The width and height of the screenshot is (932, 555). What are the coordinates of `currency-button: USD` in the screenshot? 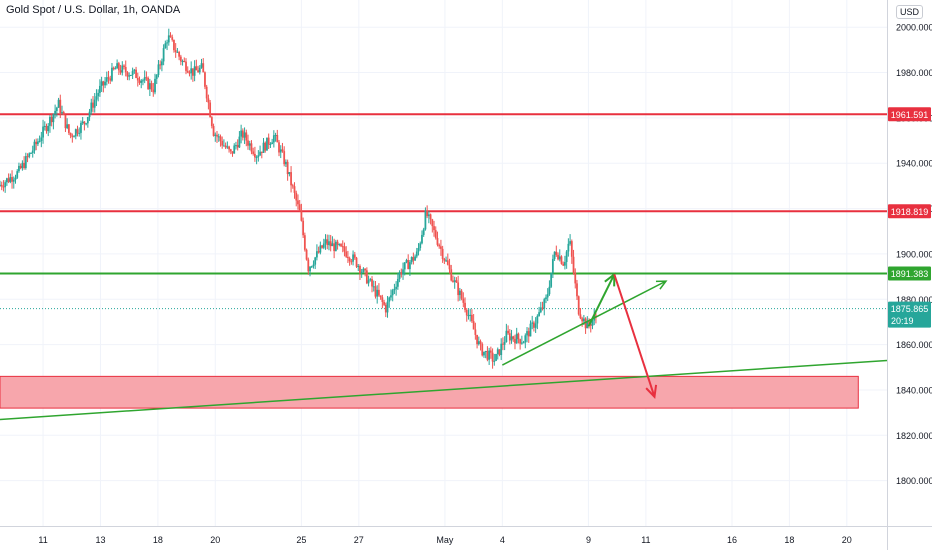 It's located at (909, 12).